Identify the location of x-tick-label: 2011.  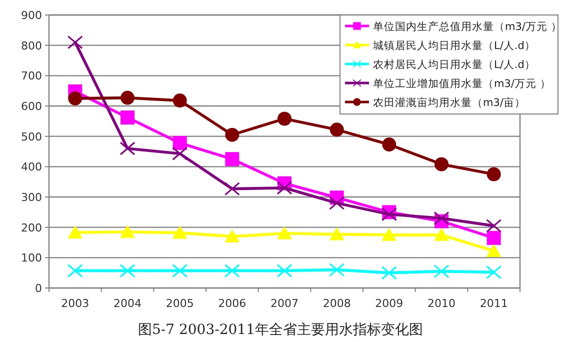
(494, 303).